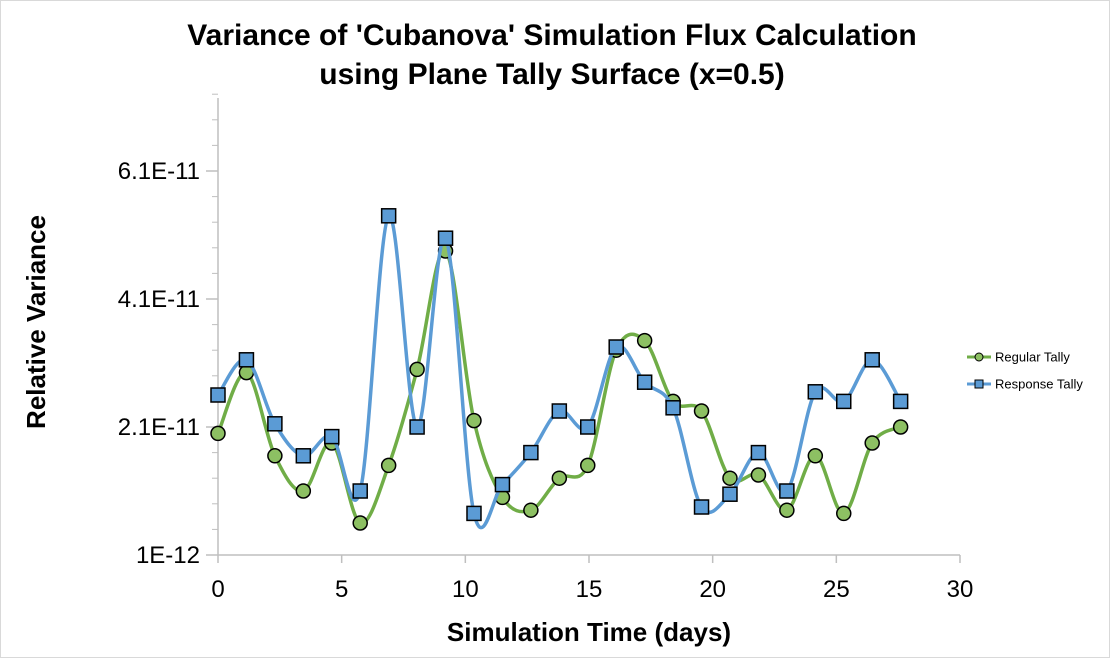 This screenshot has height=658, width=1110. What do you see at coordinates (465, 589) in the screenshot?
I see `x-tick-label: 10` at bounding box center [465, 589].